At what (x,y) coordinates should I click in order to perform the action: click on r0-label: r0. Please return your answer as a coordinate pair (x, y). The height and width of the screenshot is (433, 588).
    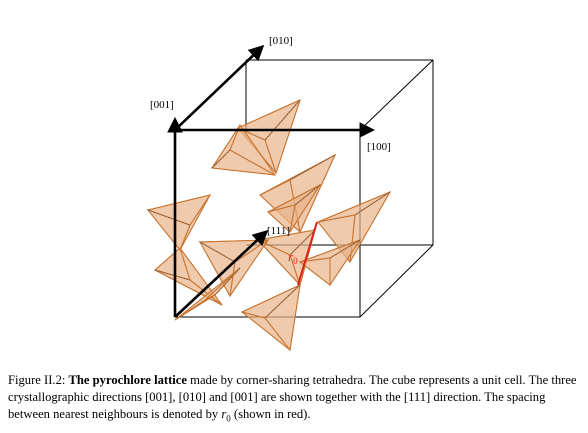
    Looking at the image, I should click on (293, 257).